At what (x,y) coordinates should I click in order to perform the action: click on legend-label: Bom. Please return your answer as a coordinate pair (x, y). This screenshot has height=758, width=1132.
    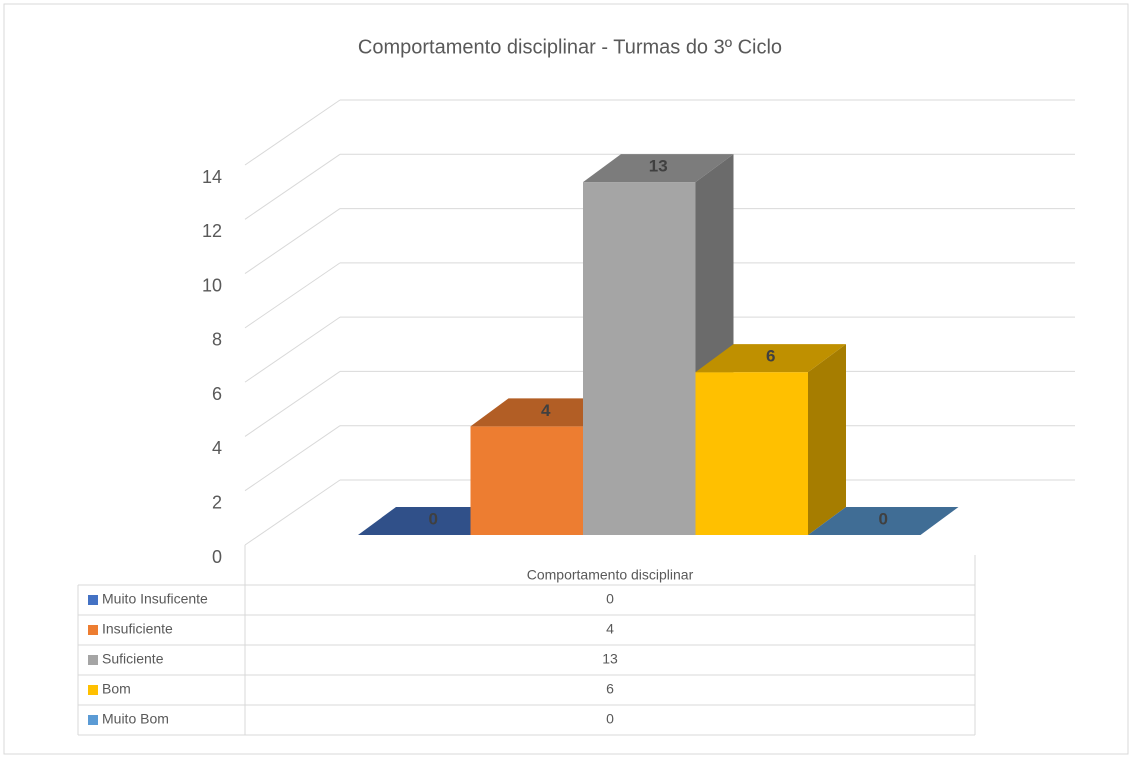
    Looking at the image, I should click on (116, 689).